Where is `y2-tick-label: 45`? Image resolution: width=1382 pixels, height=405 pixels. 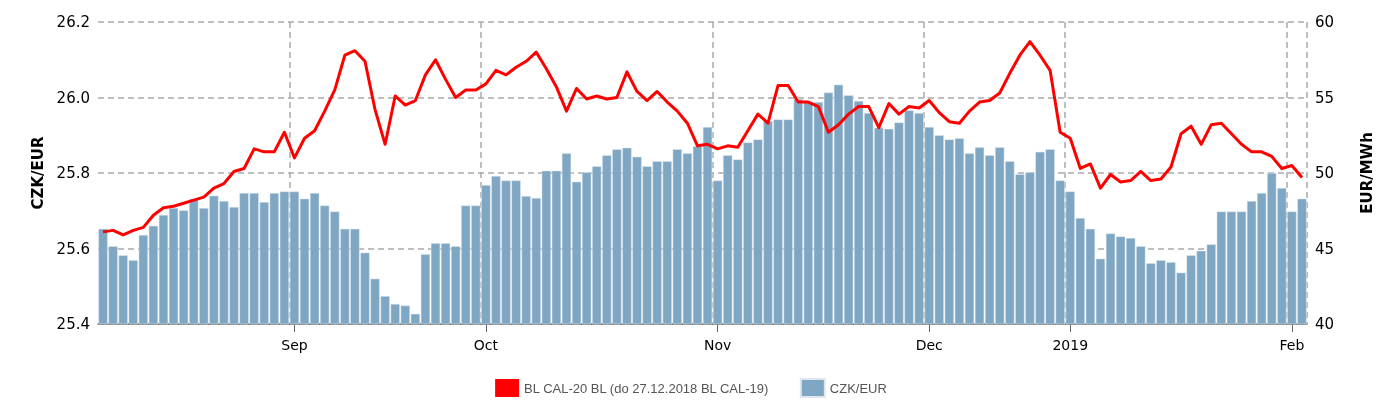
y2-tick-label: 45 is located at coordinates (1325, 248).